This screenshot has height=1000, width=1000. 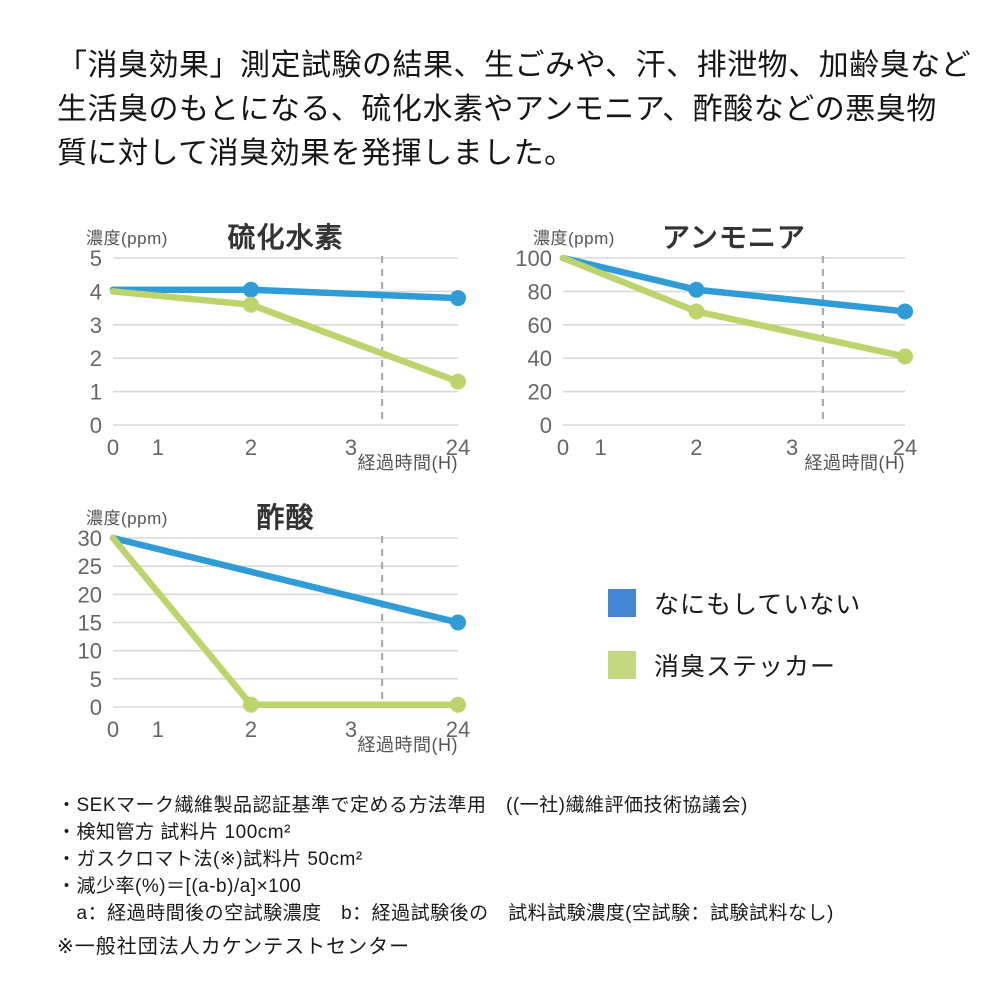 What do you see at coordinates (280, 354) in the screenshot?
I see `chart-plot-hydrogen-sulfide: 0 1 2 3 4 5 0 1 2 3 24` at bounding box center [280, 354].